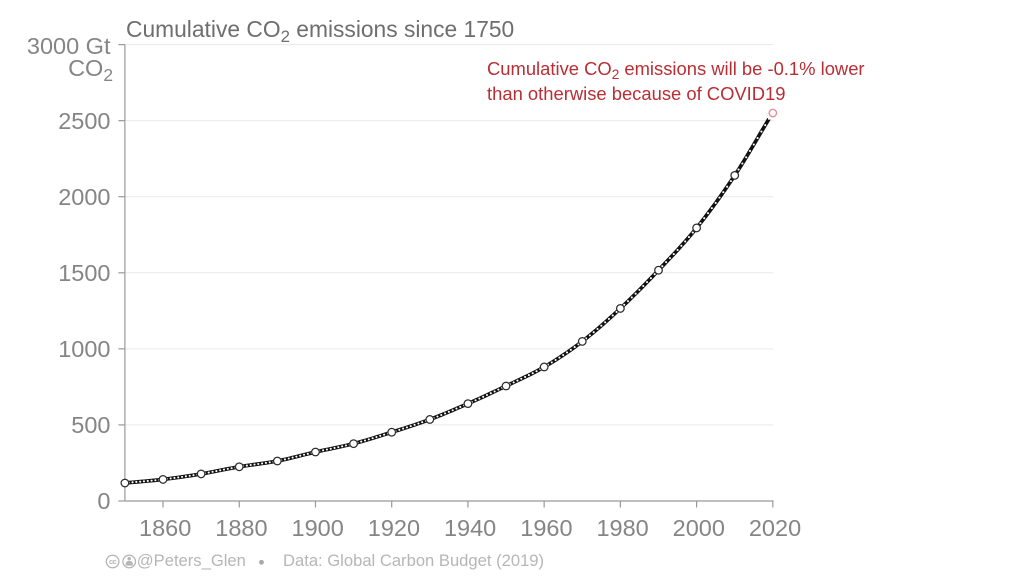 Image resolution: width=1024 pixels, height=576 pixels. What do you see at coordinates (113, 561) in the screenshot?
I see `svg-text: cc` at bounding box center [113, 561].